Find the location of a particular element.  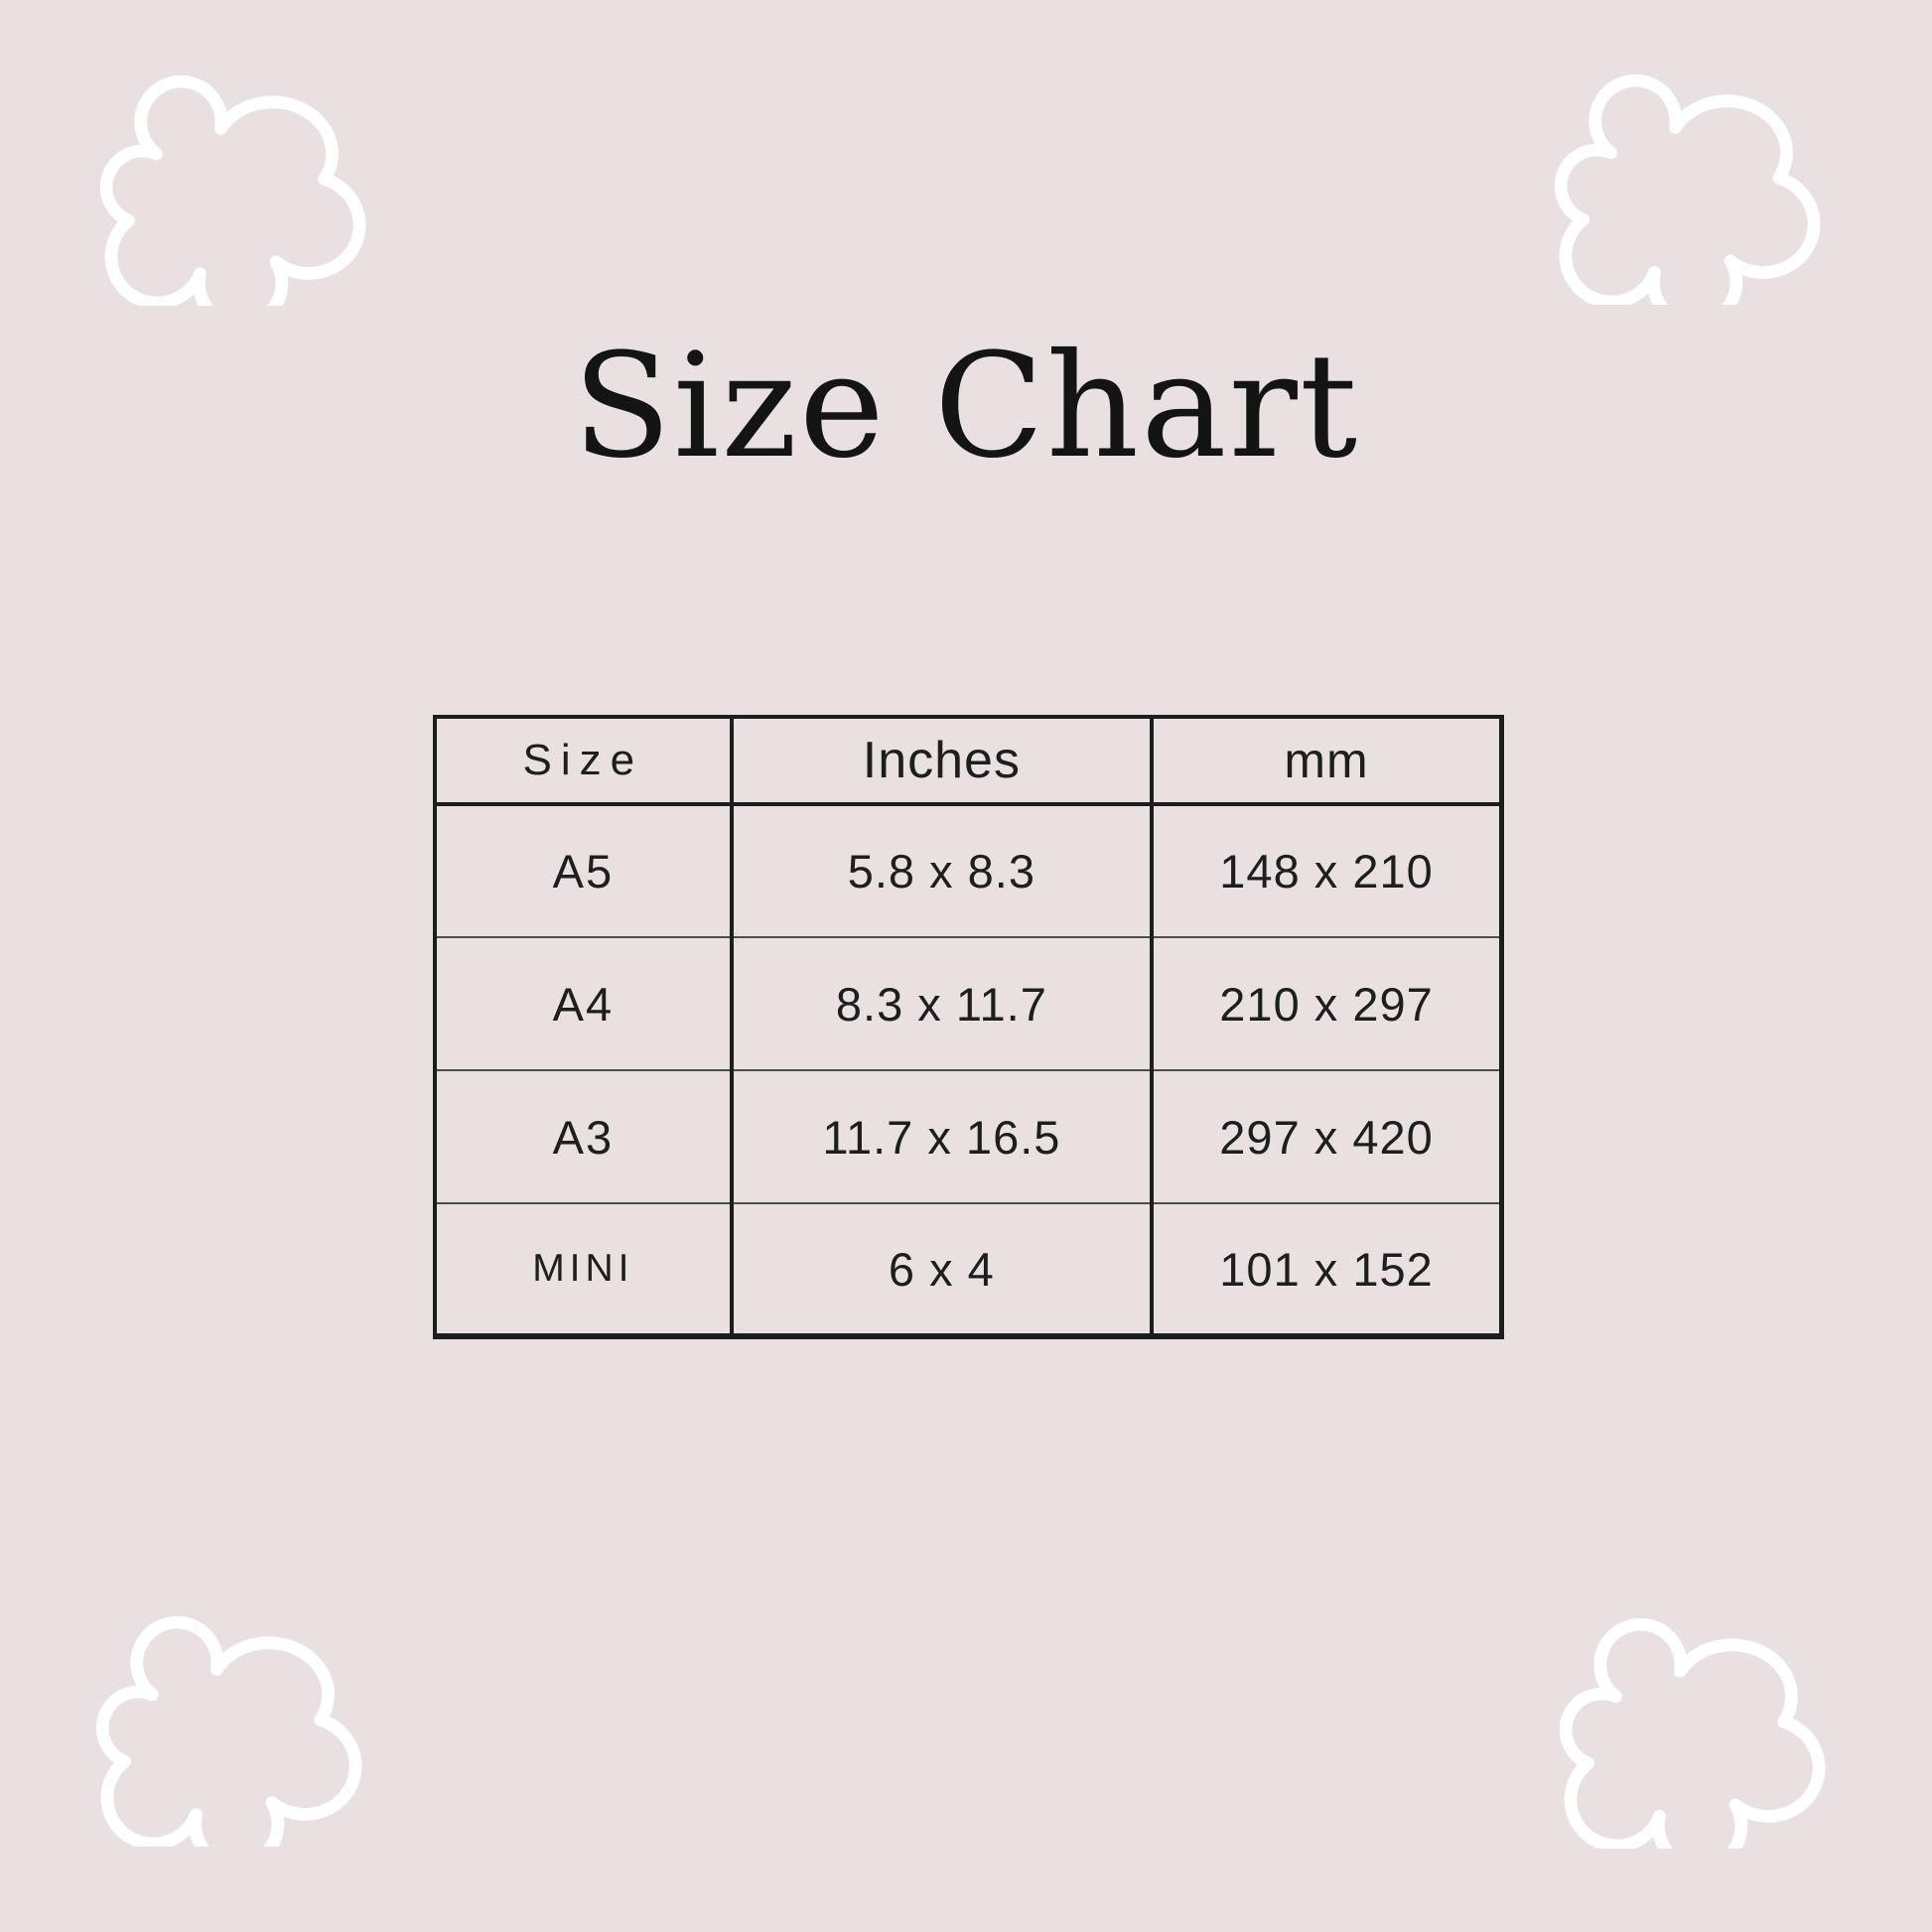

table-cell-size: MINI is located at coordinates (585, 1270).